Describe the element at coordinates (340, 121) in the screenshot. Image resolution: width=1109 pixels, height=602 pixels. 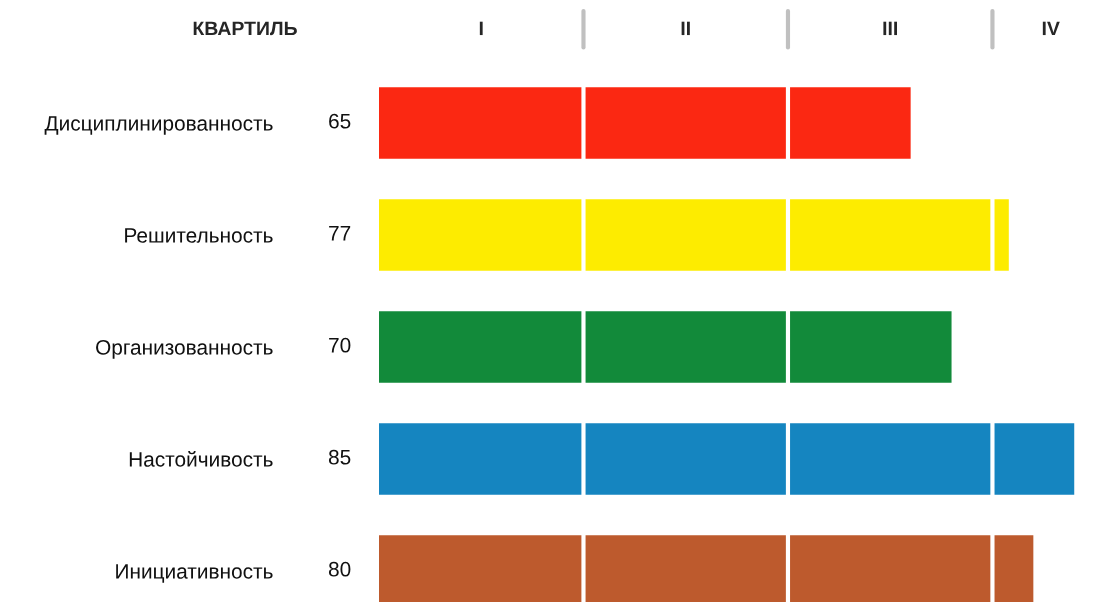
I see `data-label: 65` at that location.